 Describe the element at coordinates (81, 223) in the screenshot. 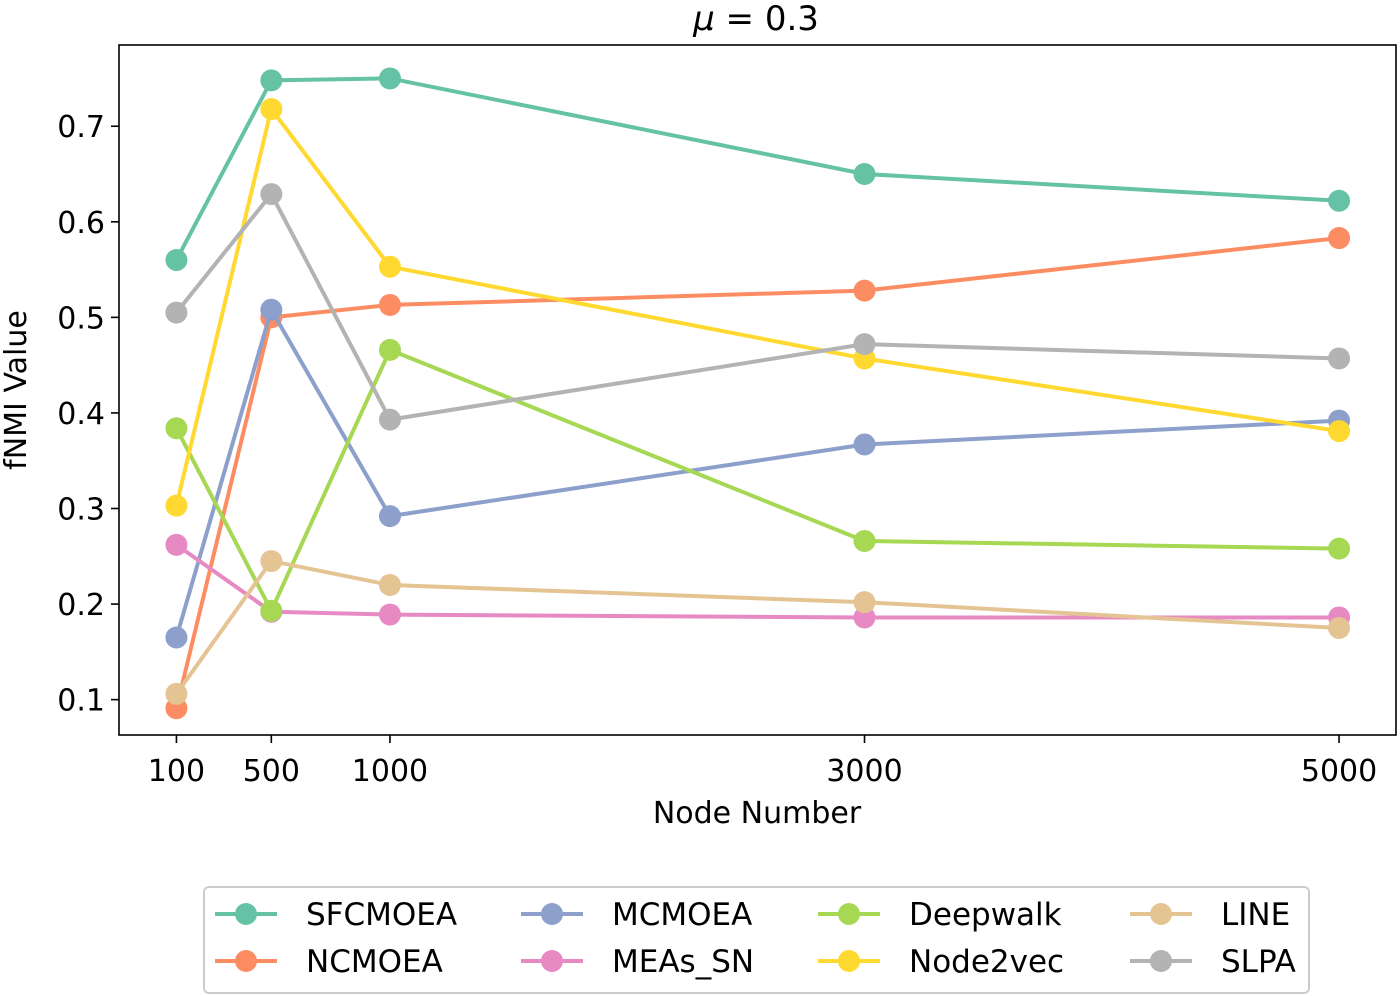

I see `y-tick-label: 0.6` at that location.